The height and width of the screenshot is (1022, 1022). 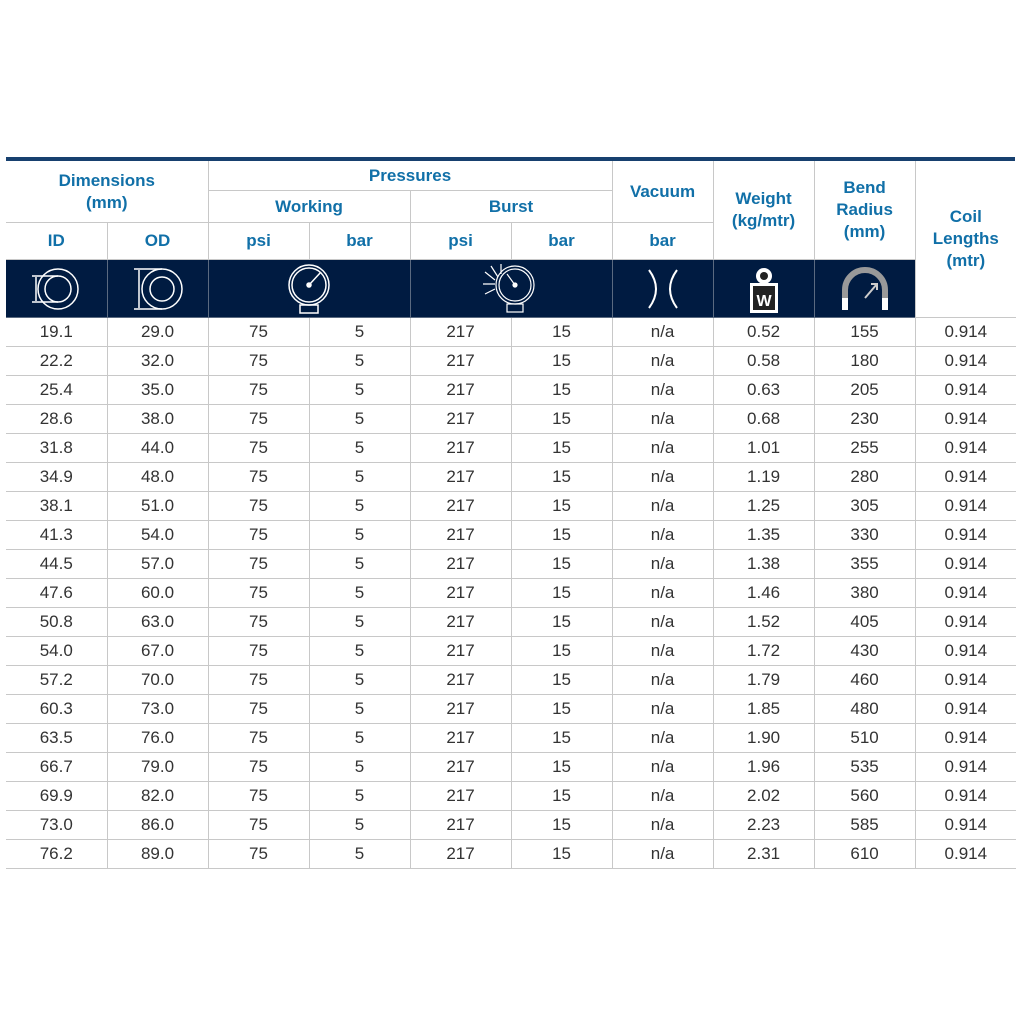 I want to click on inner-diameter-icon, so click(x=57, y=288).